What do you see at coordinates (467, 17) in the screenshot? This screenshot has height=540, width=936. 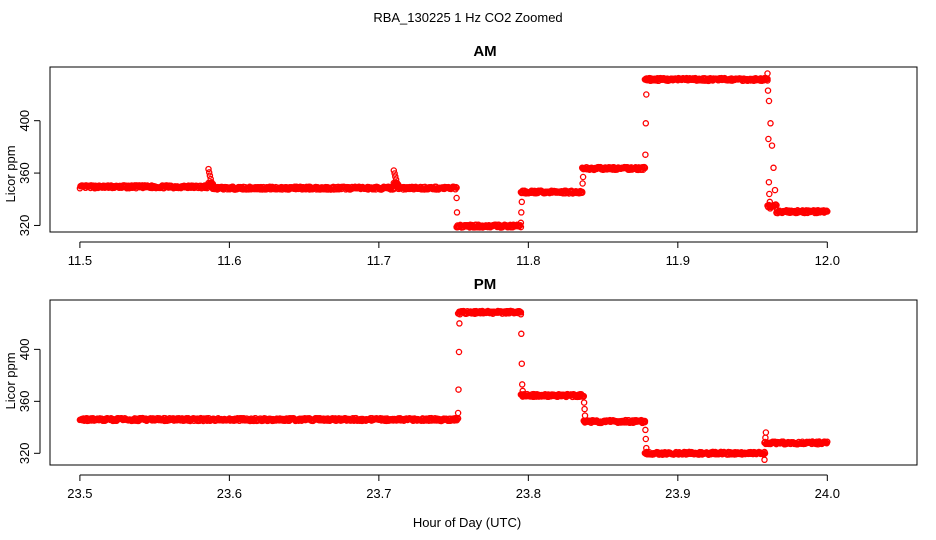 I see `figure-title: RBA_130225 1 Hz CO2 Zoomed` at bounding box center [467, 17].